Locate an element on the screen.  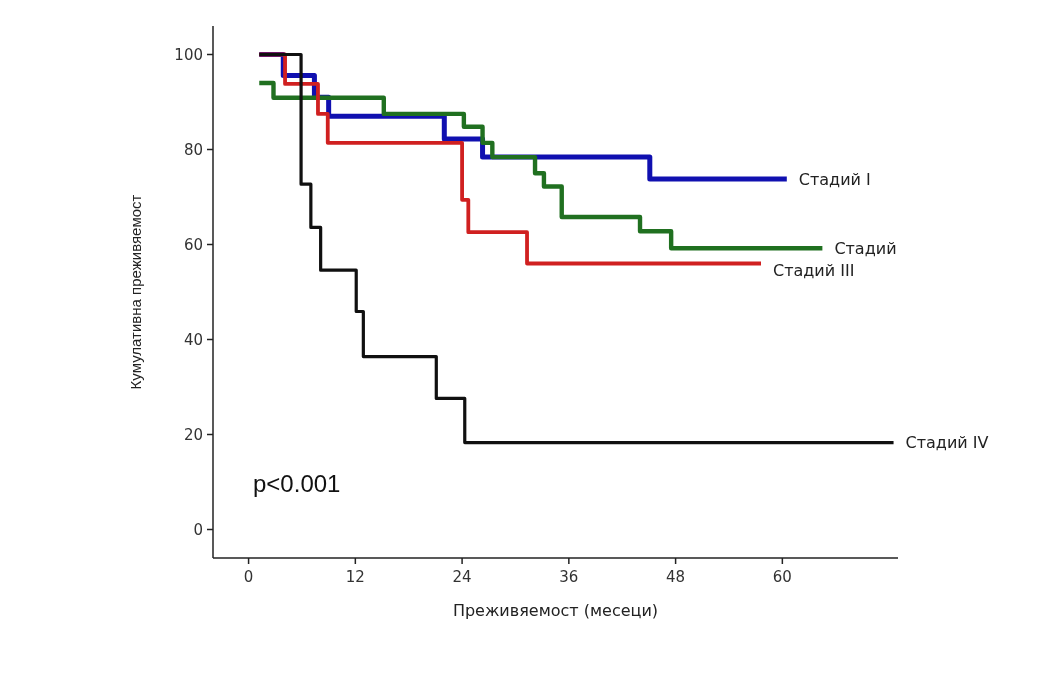
y-tick-label: 60 is located at coordinates (193, 244).